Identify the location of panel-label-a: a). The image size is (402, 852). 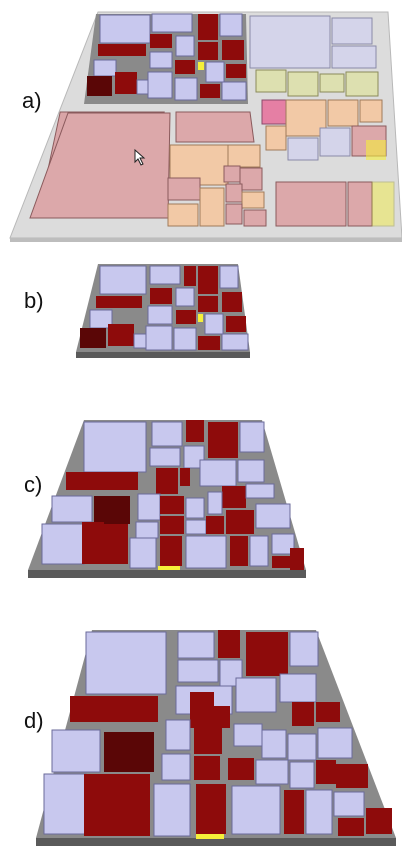
(32, 100).